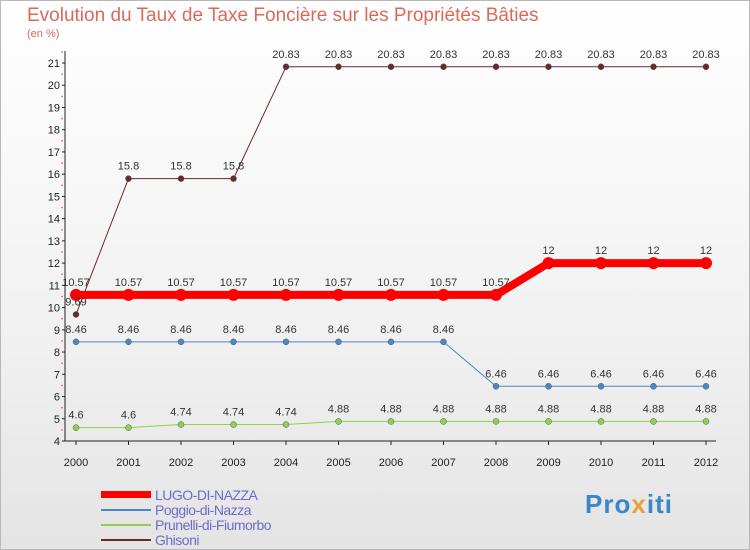  Describe the element at coordinates (181, 463) in the screenshot. I see `x-tick-label: 2002` at that location.